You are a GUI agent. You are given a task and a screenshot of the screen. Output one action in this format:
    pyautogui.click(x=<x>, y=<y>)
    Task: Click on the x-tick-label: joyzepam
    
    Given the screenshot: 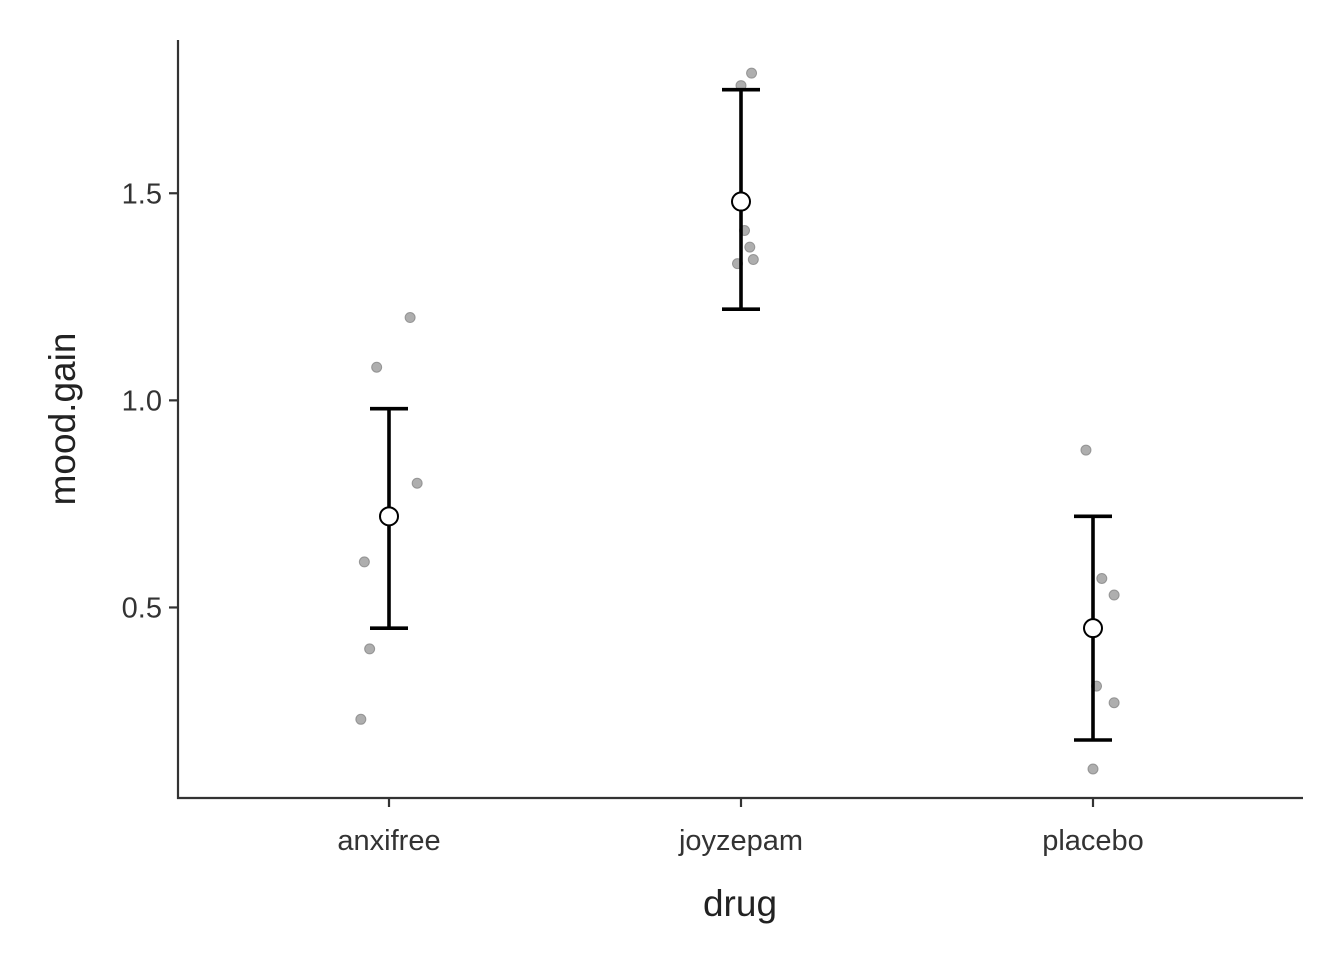 What is the action you would take?
    pyautogui.click(x=740, y=841)
    